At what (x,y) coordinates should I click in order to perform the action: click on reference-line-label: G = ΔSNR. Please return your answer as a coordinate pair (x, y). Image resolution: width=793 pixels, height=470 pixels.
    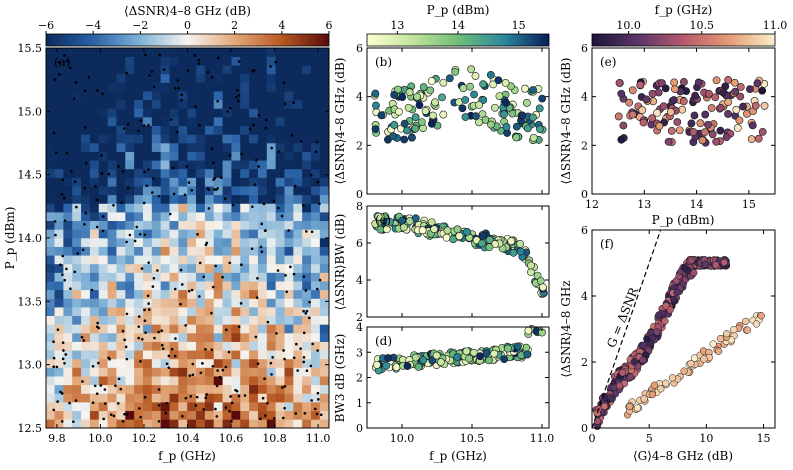
    Looking at the image, I should click on (622, 317).